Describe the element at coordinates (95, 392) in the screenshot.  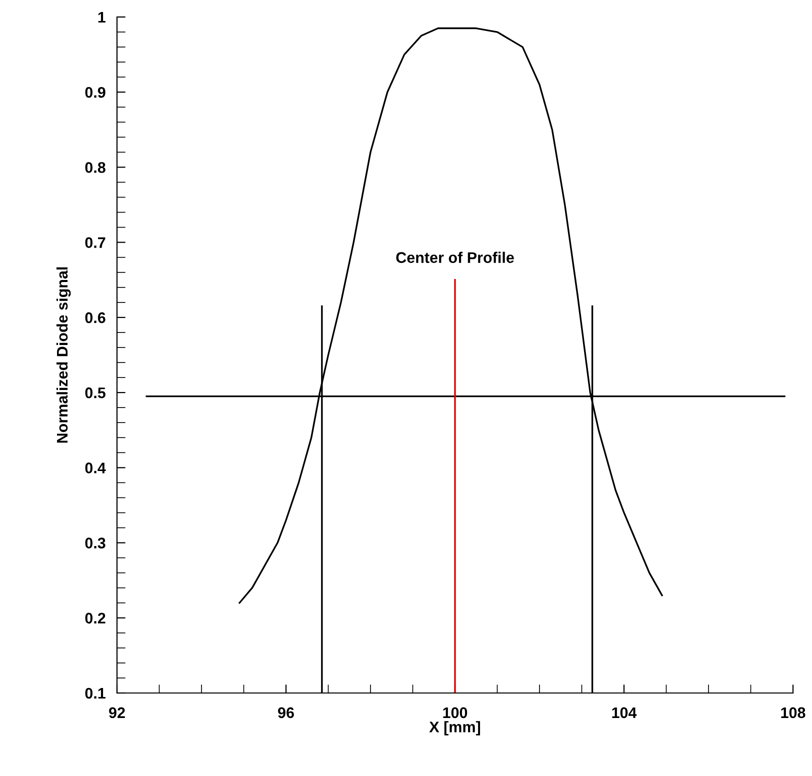
I see `y-tick-label: 0.5` at that location.